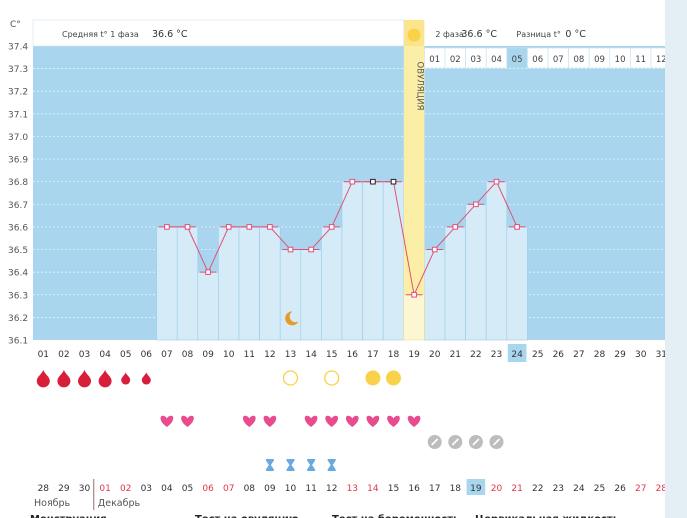  Describe the element at coordinates (620, 60) in the screenshot. I see `cycle-day-label: 10` at that location.